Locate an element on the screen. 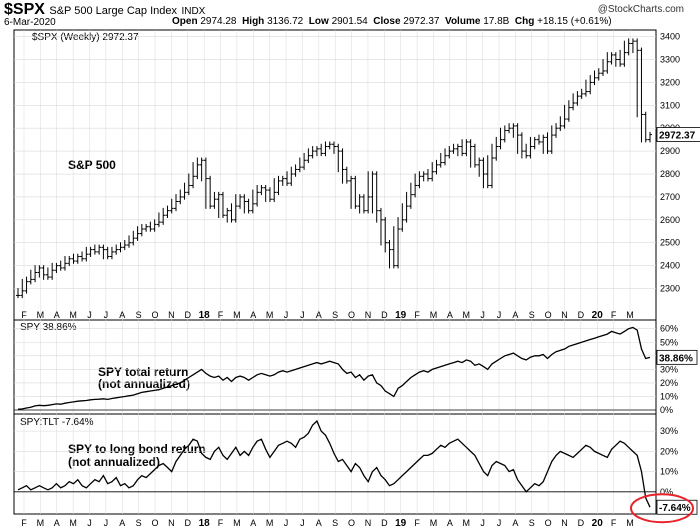 The image size is (700, 530). x-tick-label: 20 is located at coordinates (598, 315).